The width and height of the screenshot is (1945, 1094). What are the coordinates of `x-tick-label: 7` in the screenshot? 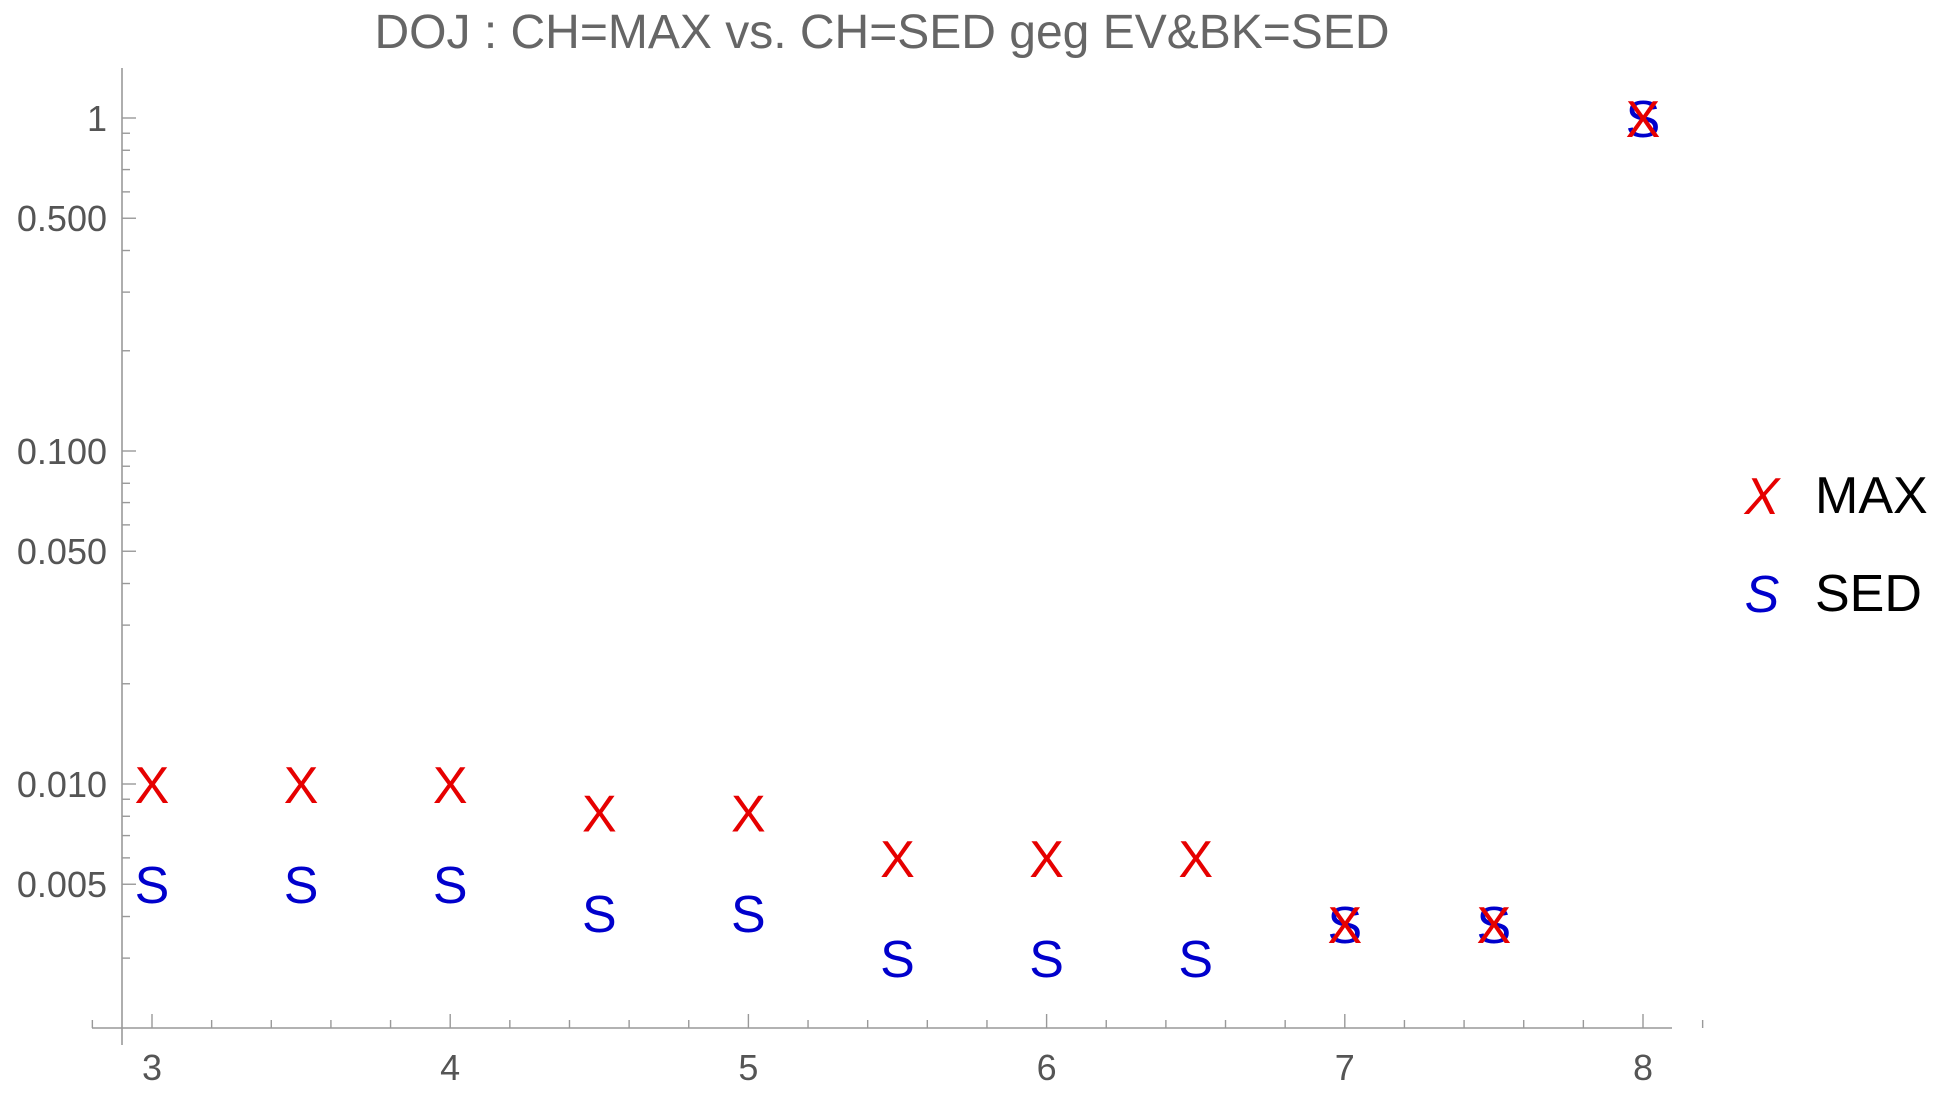 It's located at (1345, 1067).